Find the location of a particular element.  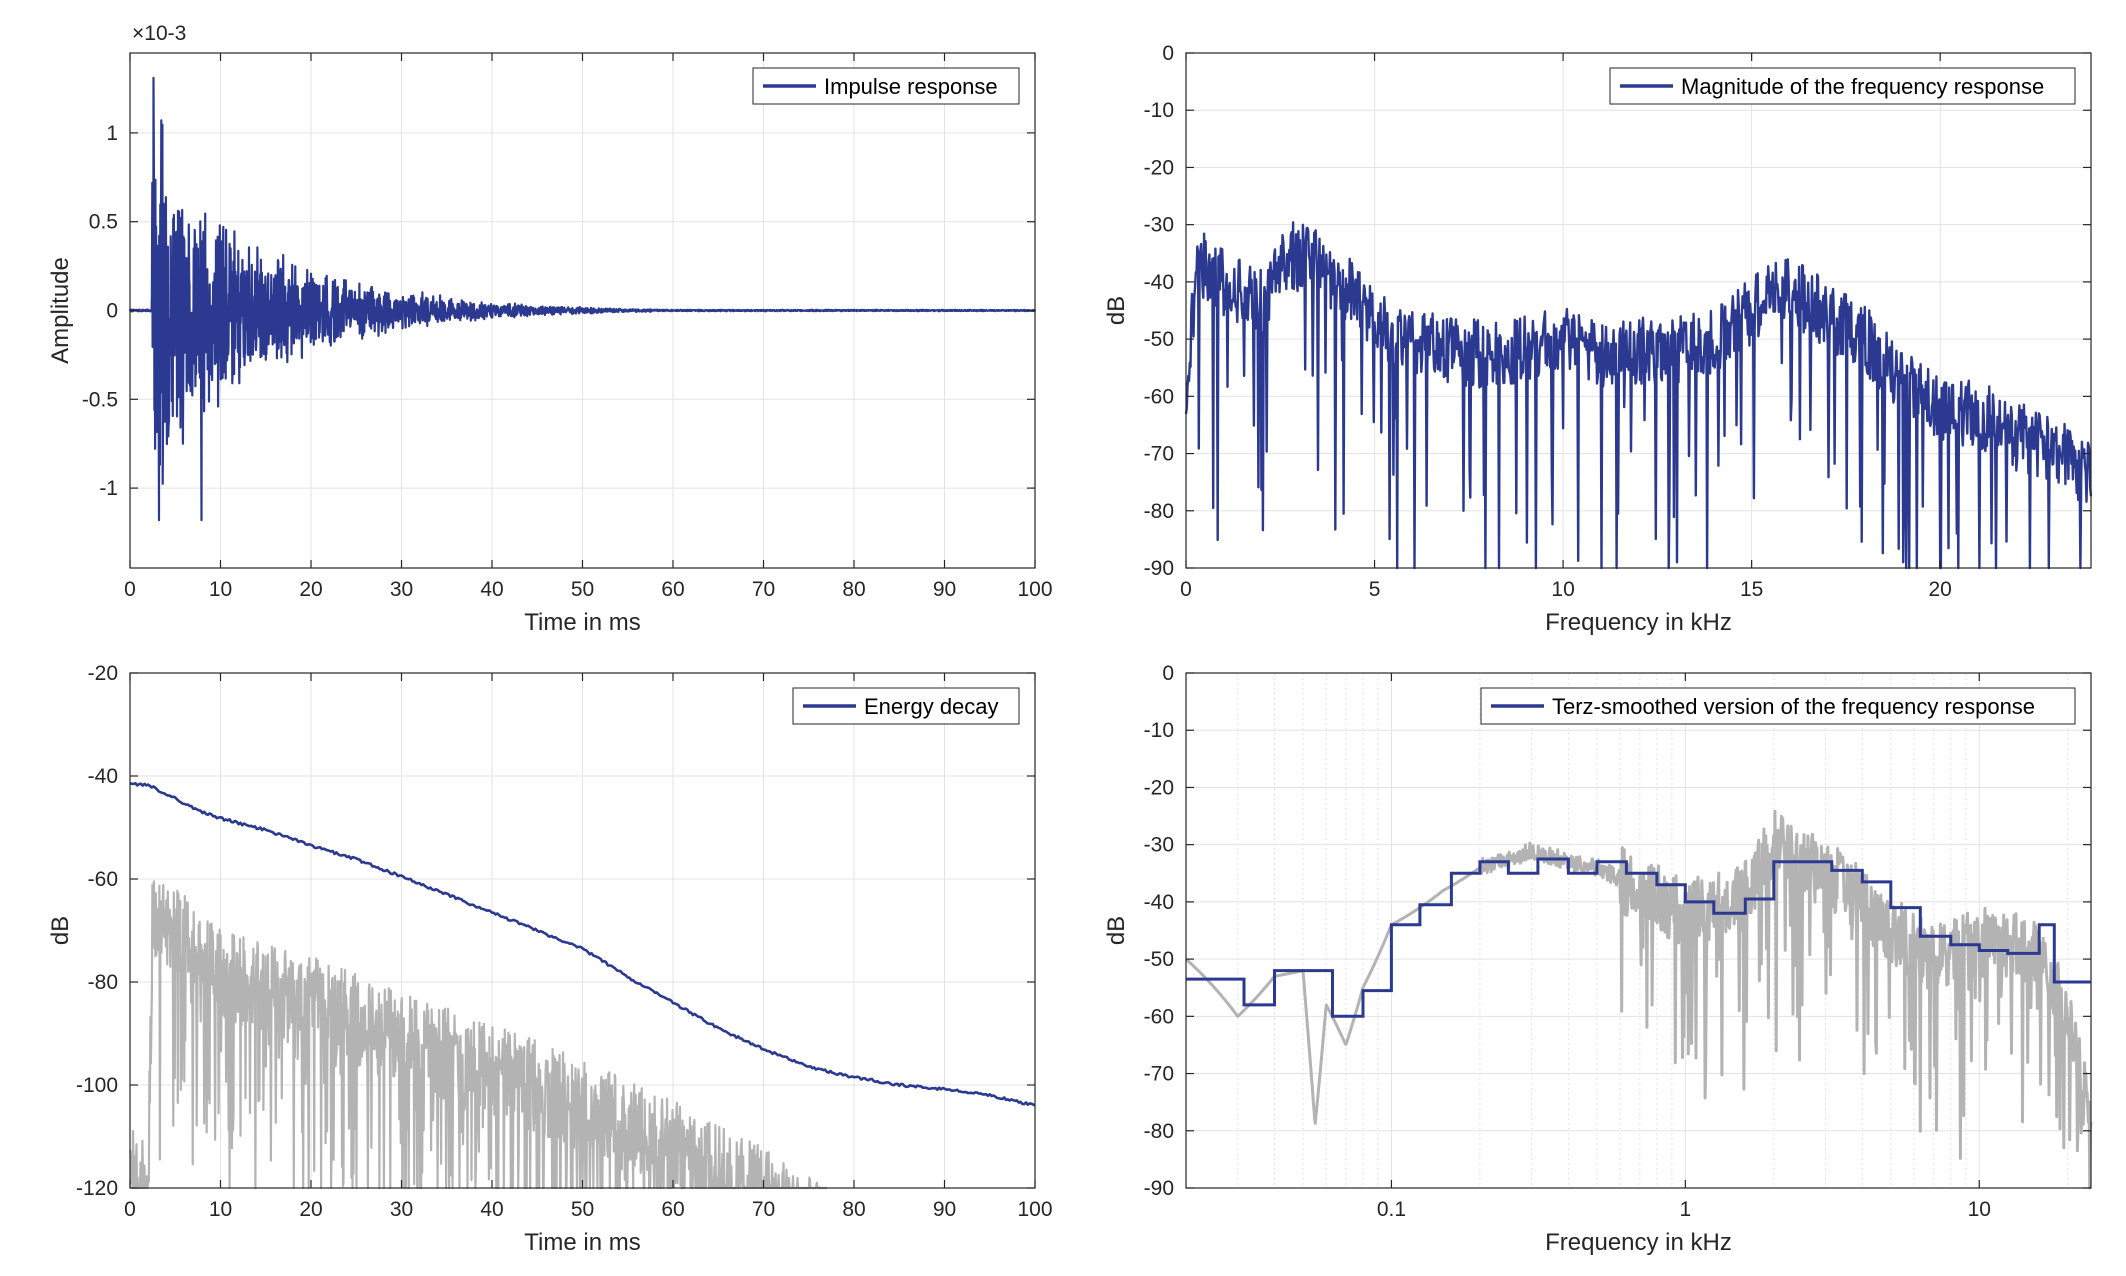

legend-entry: Energy decay is located at coordinates (931, 706).